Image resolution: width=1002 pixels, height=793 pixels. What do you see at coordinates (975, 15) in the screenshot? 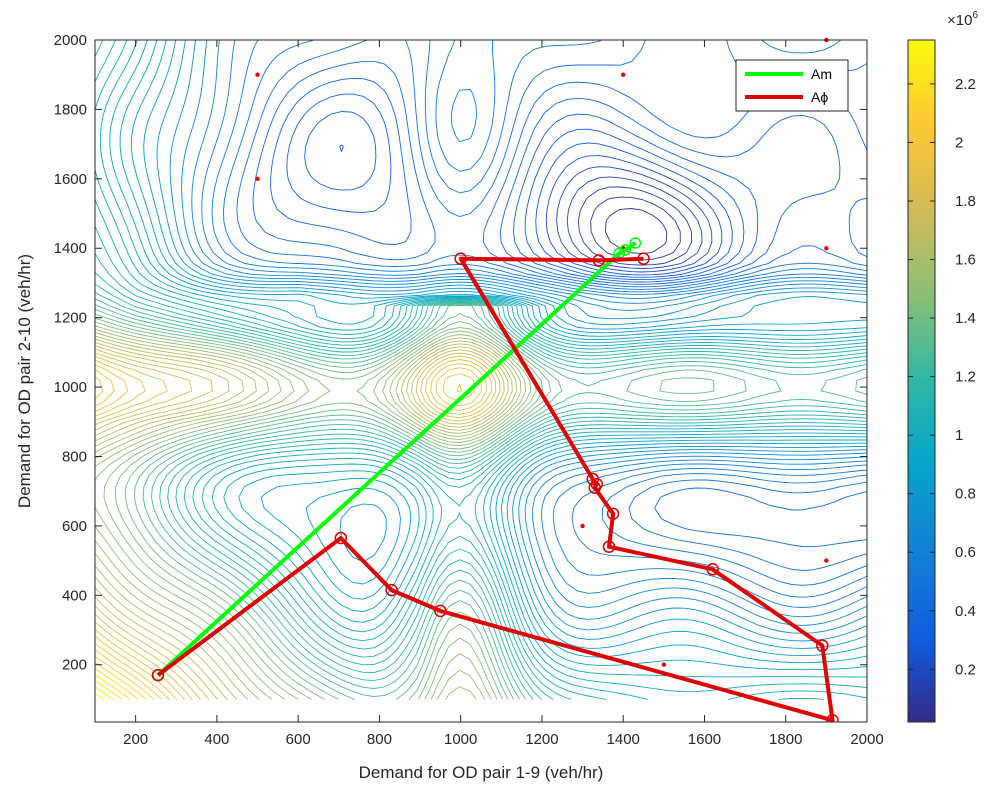
I see `colorbar-exponent-power: 6` at bounding box center [975, 15].